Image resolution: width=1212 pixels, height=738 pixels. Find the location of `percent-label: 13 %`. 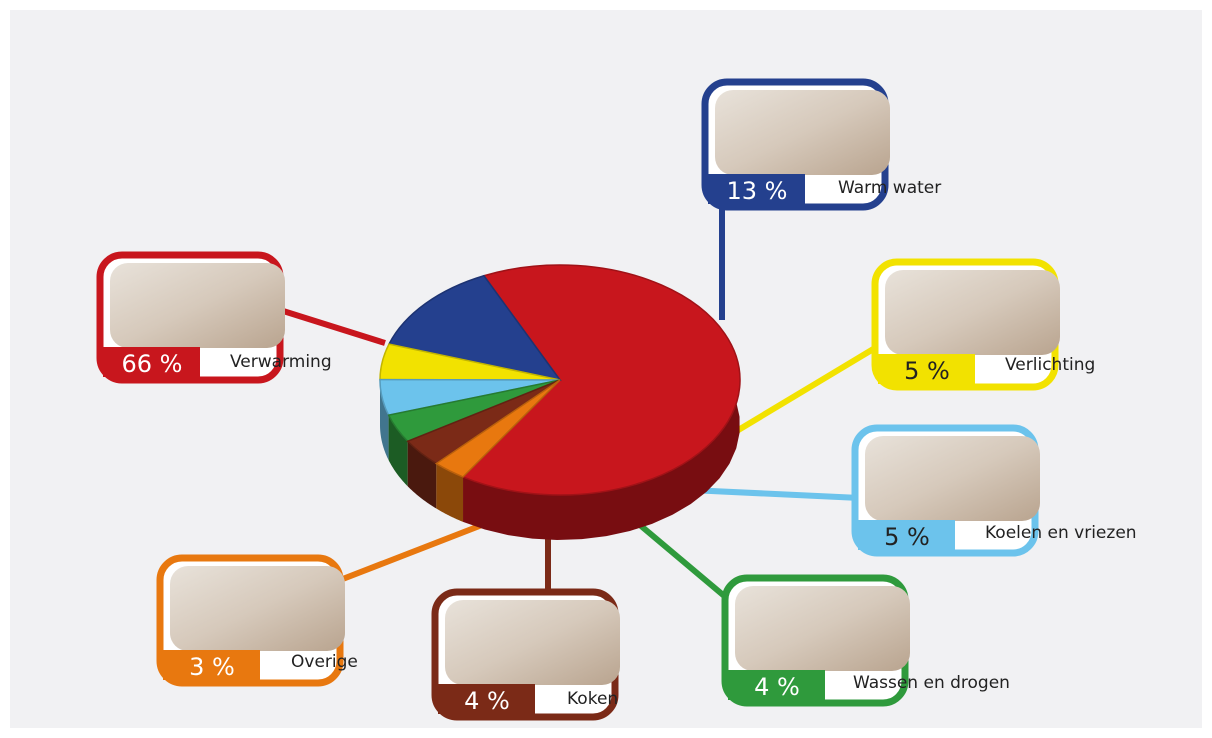

percent-label: 13 % is located at coordinates (757, 191).